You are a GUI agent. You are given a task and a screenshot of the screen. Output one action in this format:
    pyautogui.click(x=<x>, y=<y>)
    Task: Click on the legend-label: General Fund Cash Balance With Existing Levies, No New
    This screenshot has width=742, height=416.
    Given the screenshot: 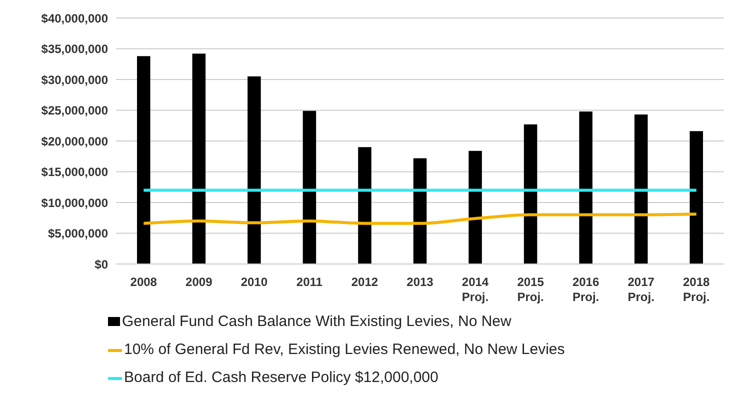 What is the action you would take?
    pyautogui.click(x=316, y=322)
    